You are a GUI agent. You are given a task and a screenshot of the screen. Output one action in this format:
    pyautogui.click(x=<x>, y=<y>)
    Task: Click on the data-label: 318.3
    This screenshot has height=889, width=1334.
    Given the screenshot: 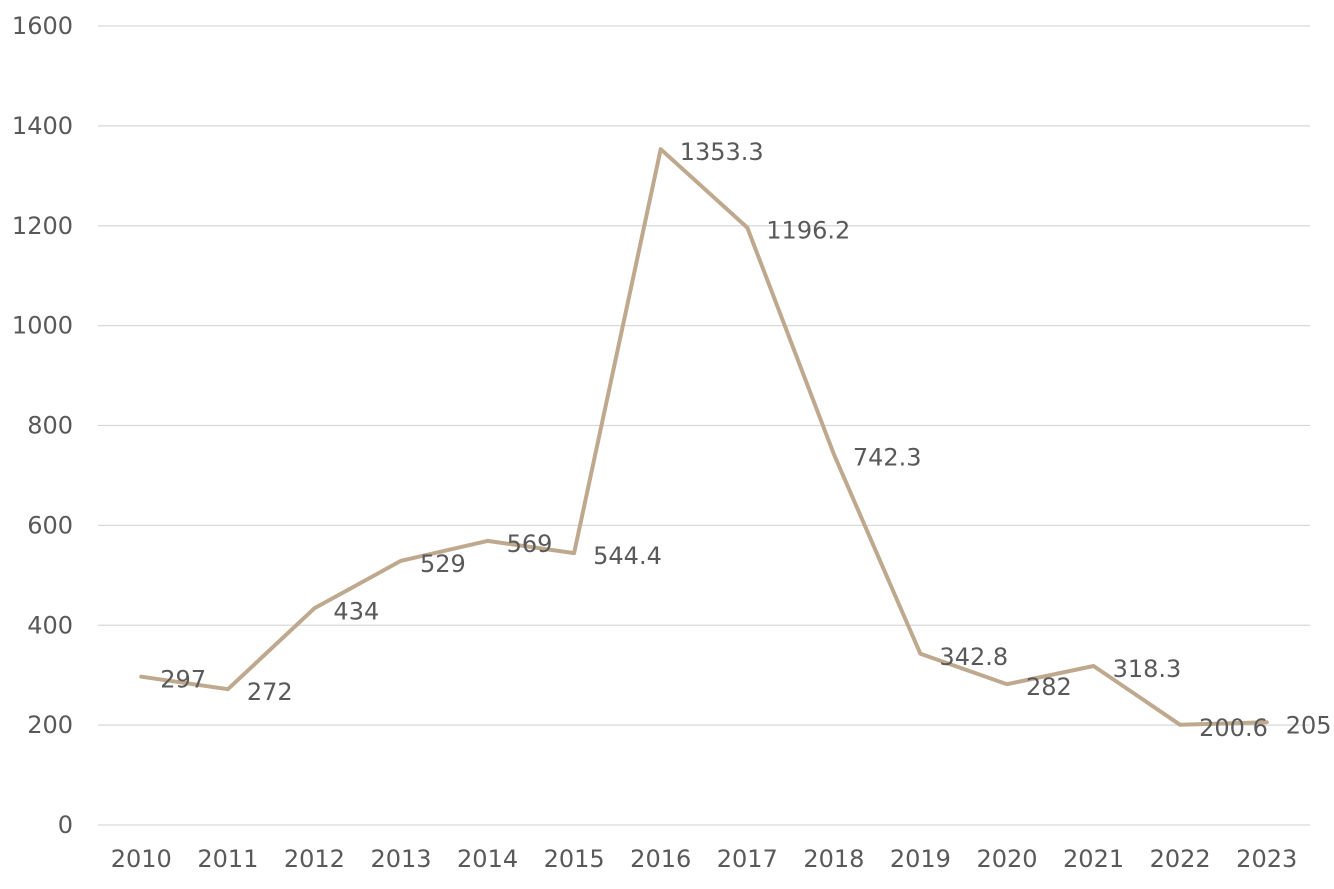 What is the action you would take?
    pyautogui.click(x=1147, y=669)
    